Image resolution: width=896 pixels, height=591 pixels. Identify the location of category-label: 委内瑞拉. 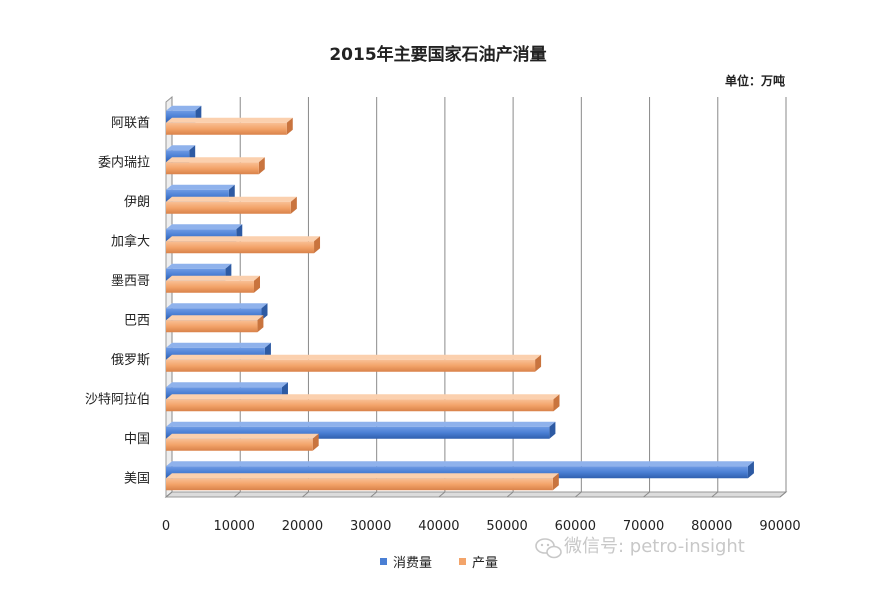
(124, 162).